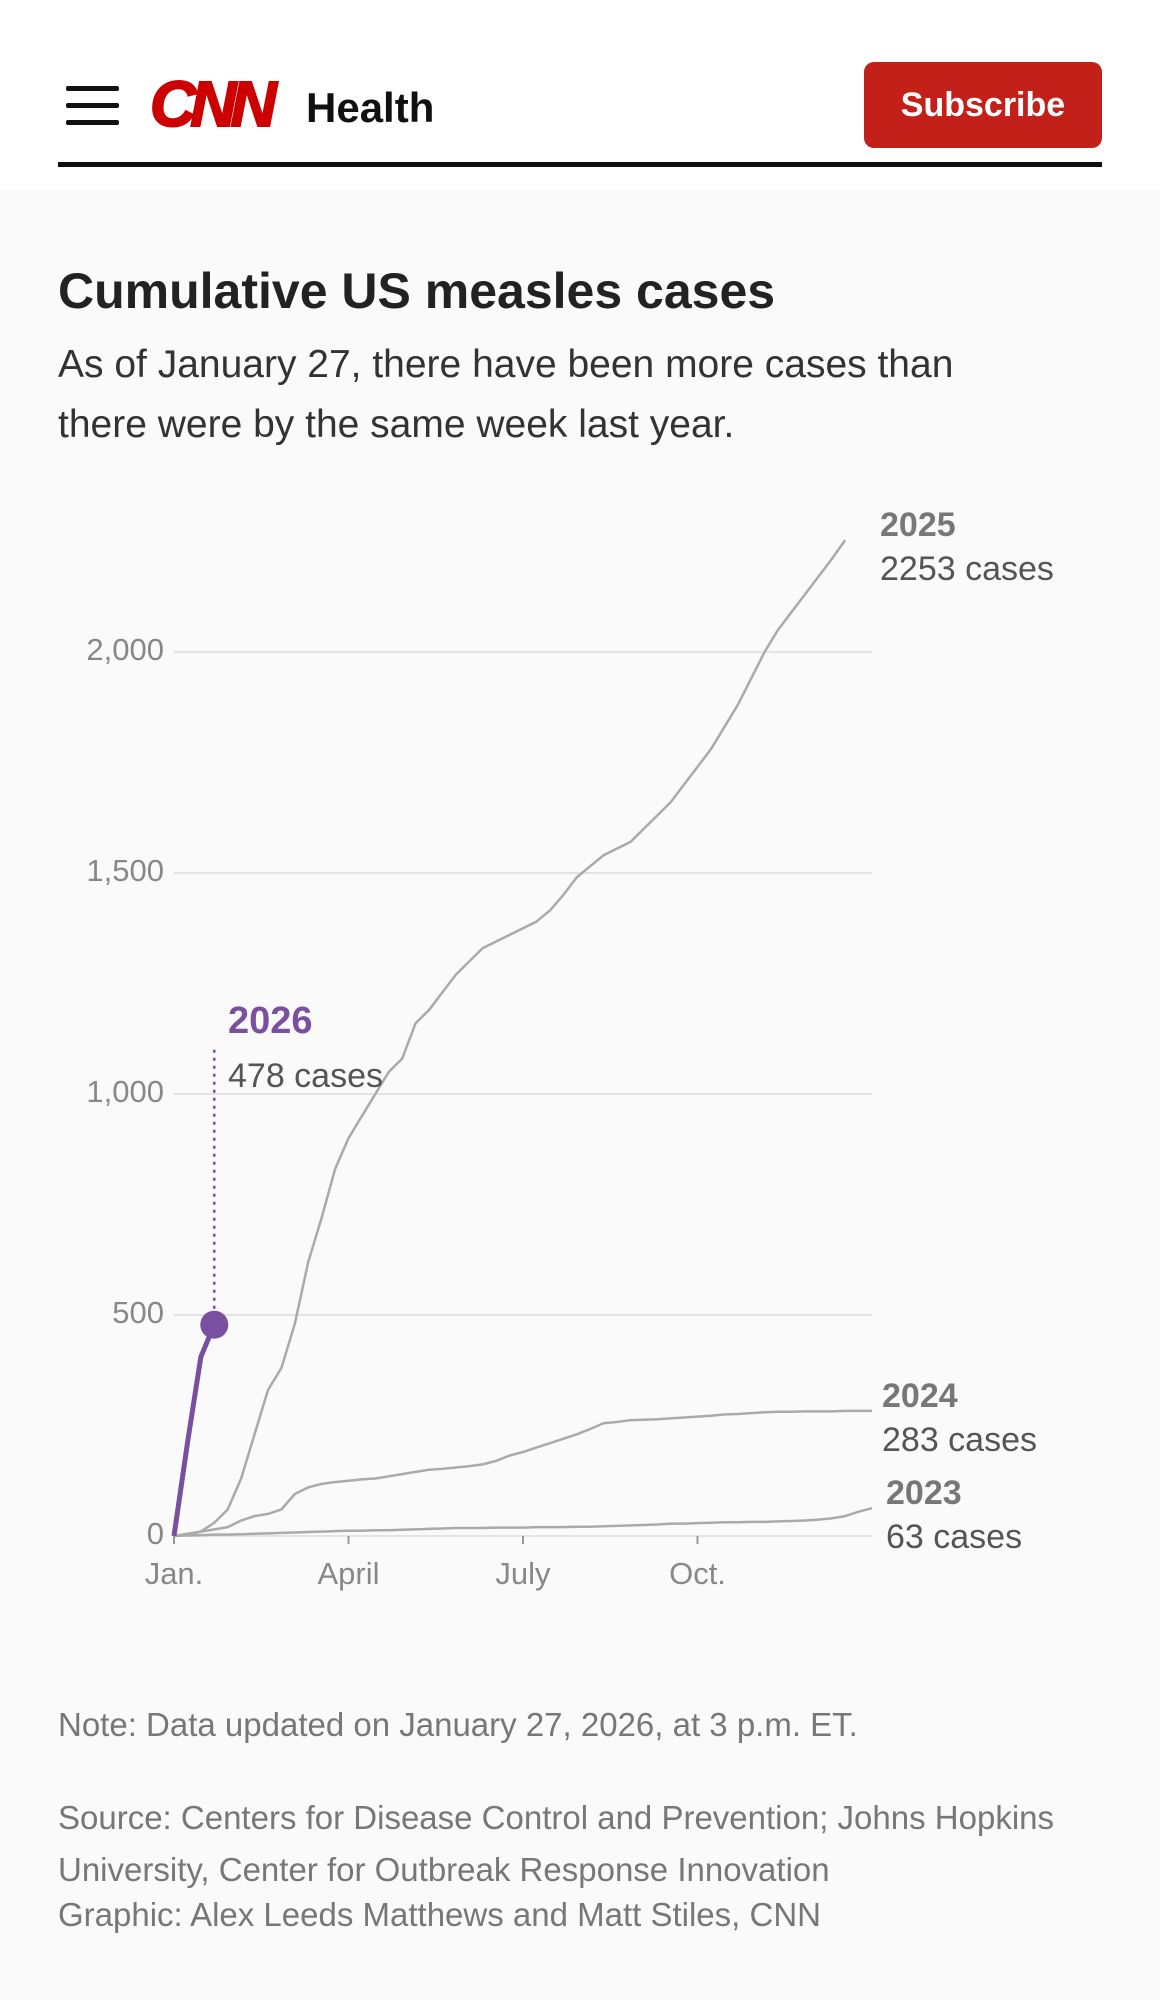 The width and height of the screenshot is (1160, 2000). I want to click on y-tick-label: 1,000, so click(125, 1091).